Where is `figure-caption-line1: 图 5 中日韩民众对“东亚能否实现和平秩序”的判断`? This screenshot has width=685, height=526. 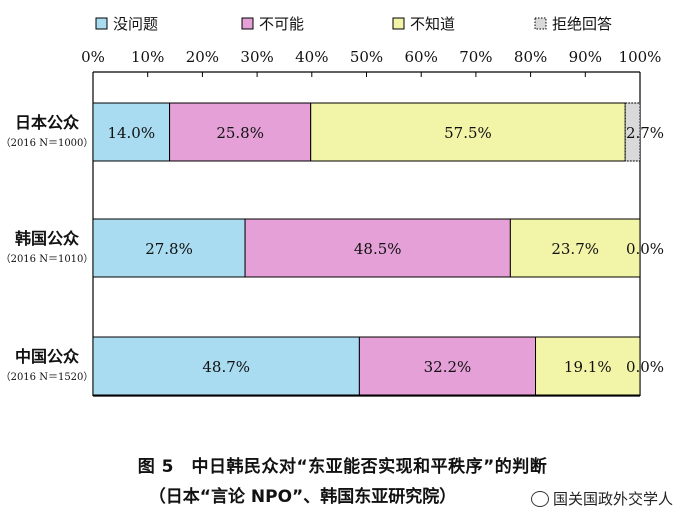
figure-caption-line1: 图 5 中日韩民众对“东亚能否实现和平秩序”的判断 is located at coordinates (342, 467).